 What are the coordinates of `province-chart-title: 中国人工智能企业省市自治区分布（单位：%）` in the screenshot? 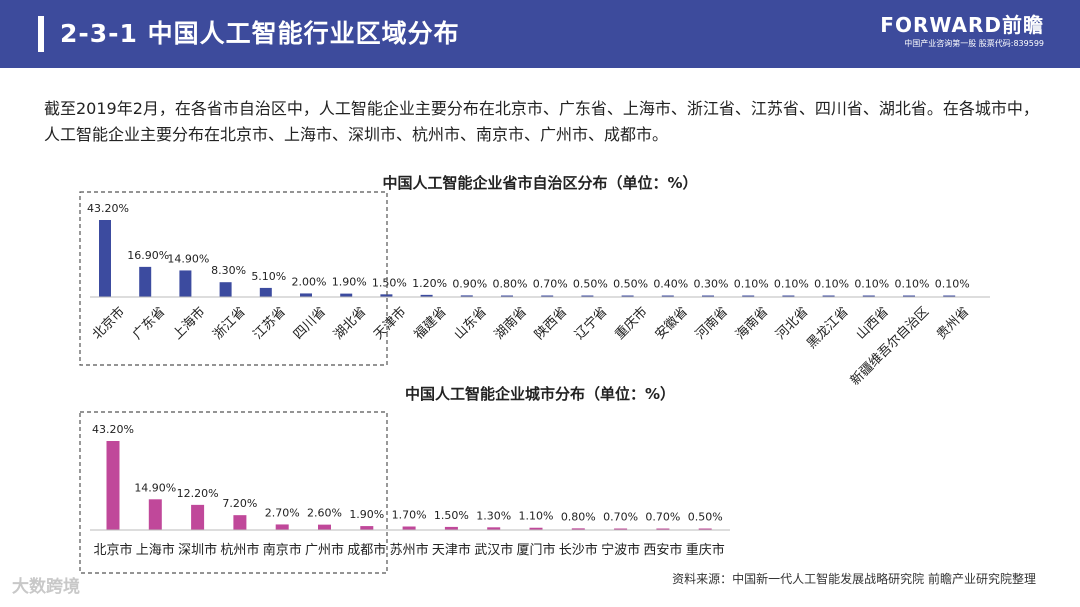 It's located at (540, 183).